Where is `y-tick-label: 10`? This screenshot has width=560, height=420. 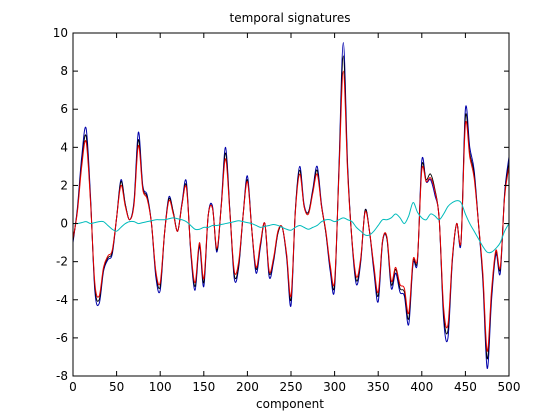 y-tick-label: 10 is located at coordinates (60, 33).